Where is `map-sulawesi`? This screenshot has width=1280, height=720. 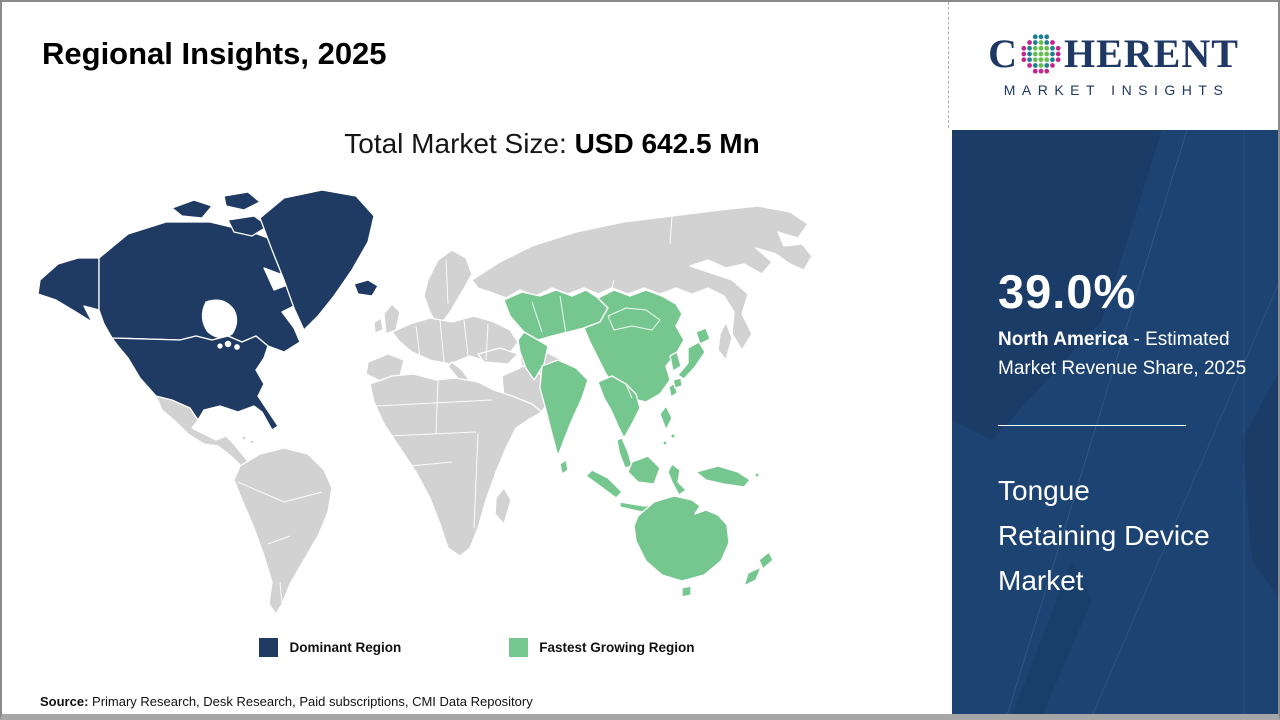 map-sulawesi is located at coordinates (677, 479).